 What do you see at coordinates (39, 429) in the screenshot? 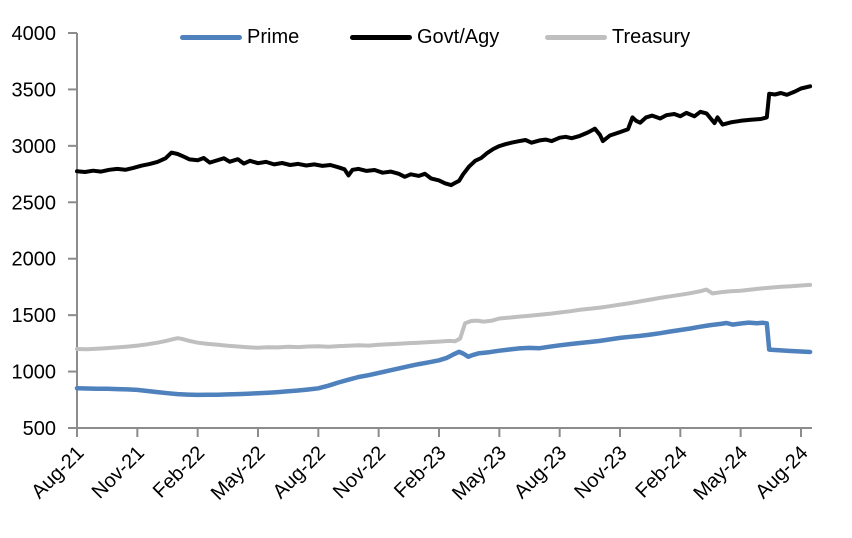
I see `y-axis-tick-label: 500` at bounding box center [39, 429].